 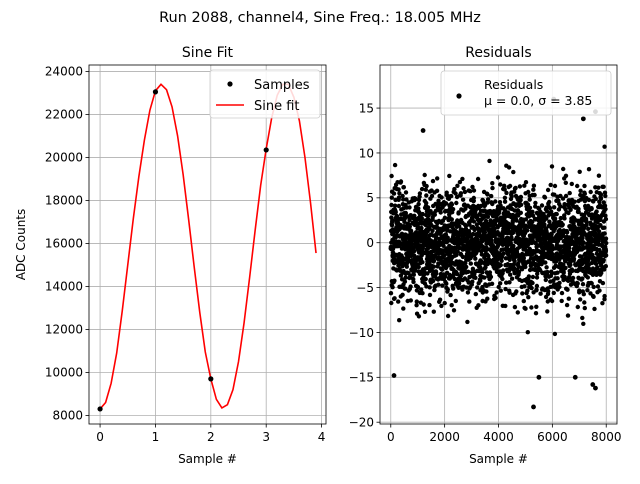 I want to click on sine-fit-xlabel: Sample #, so click(x=207, y=459).